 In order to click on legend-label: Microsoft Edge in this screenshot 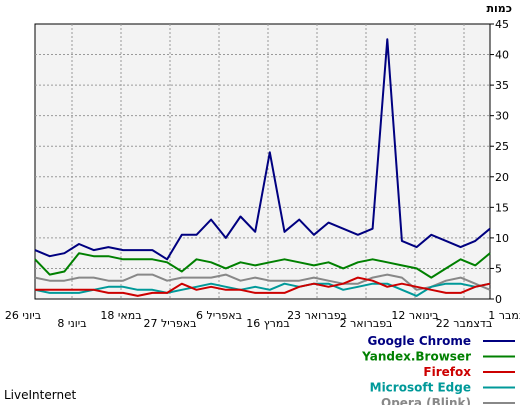, I will do `click(420, 388)`.